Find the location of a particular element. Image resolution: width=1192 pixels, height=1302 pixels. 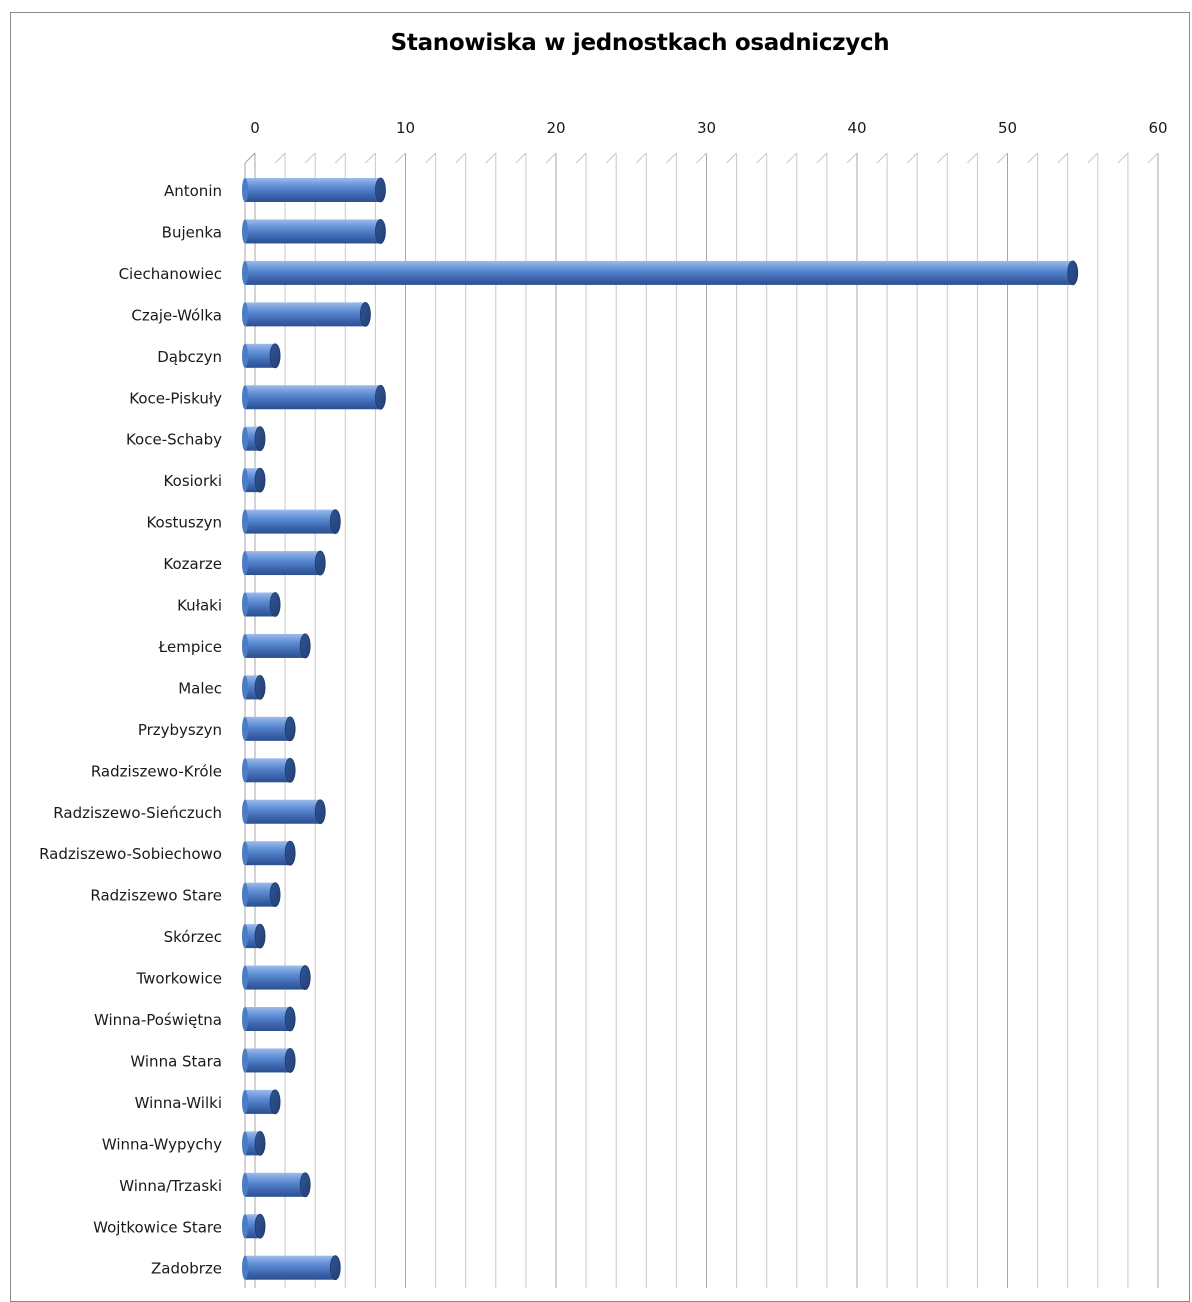

chart-title: Stanowiska w jednostkach osadniczych is located at coordinates (640, 43).